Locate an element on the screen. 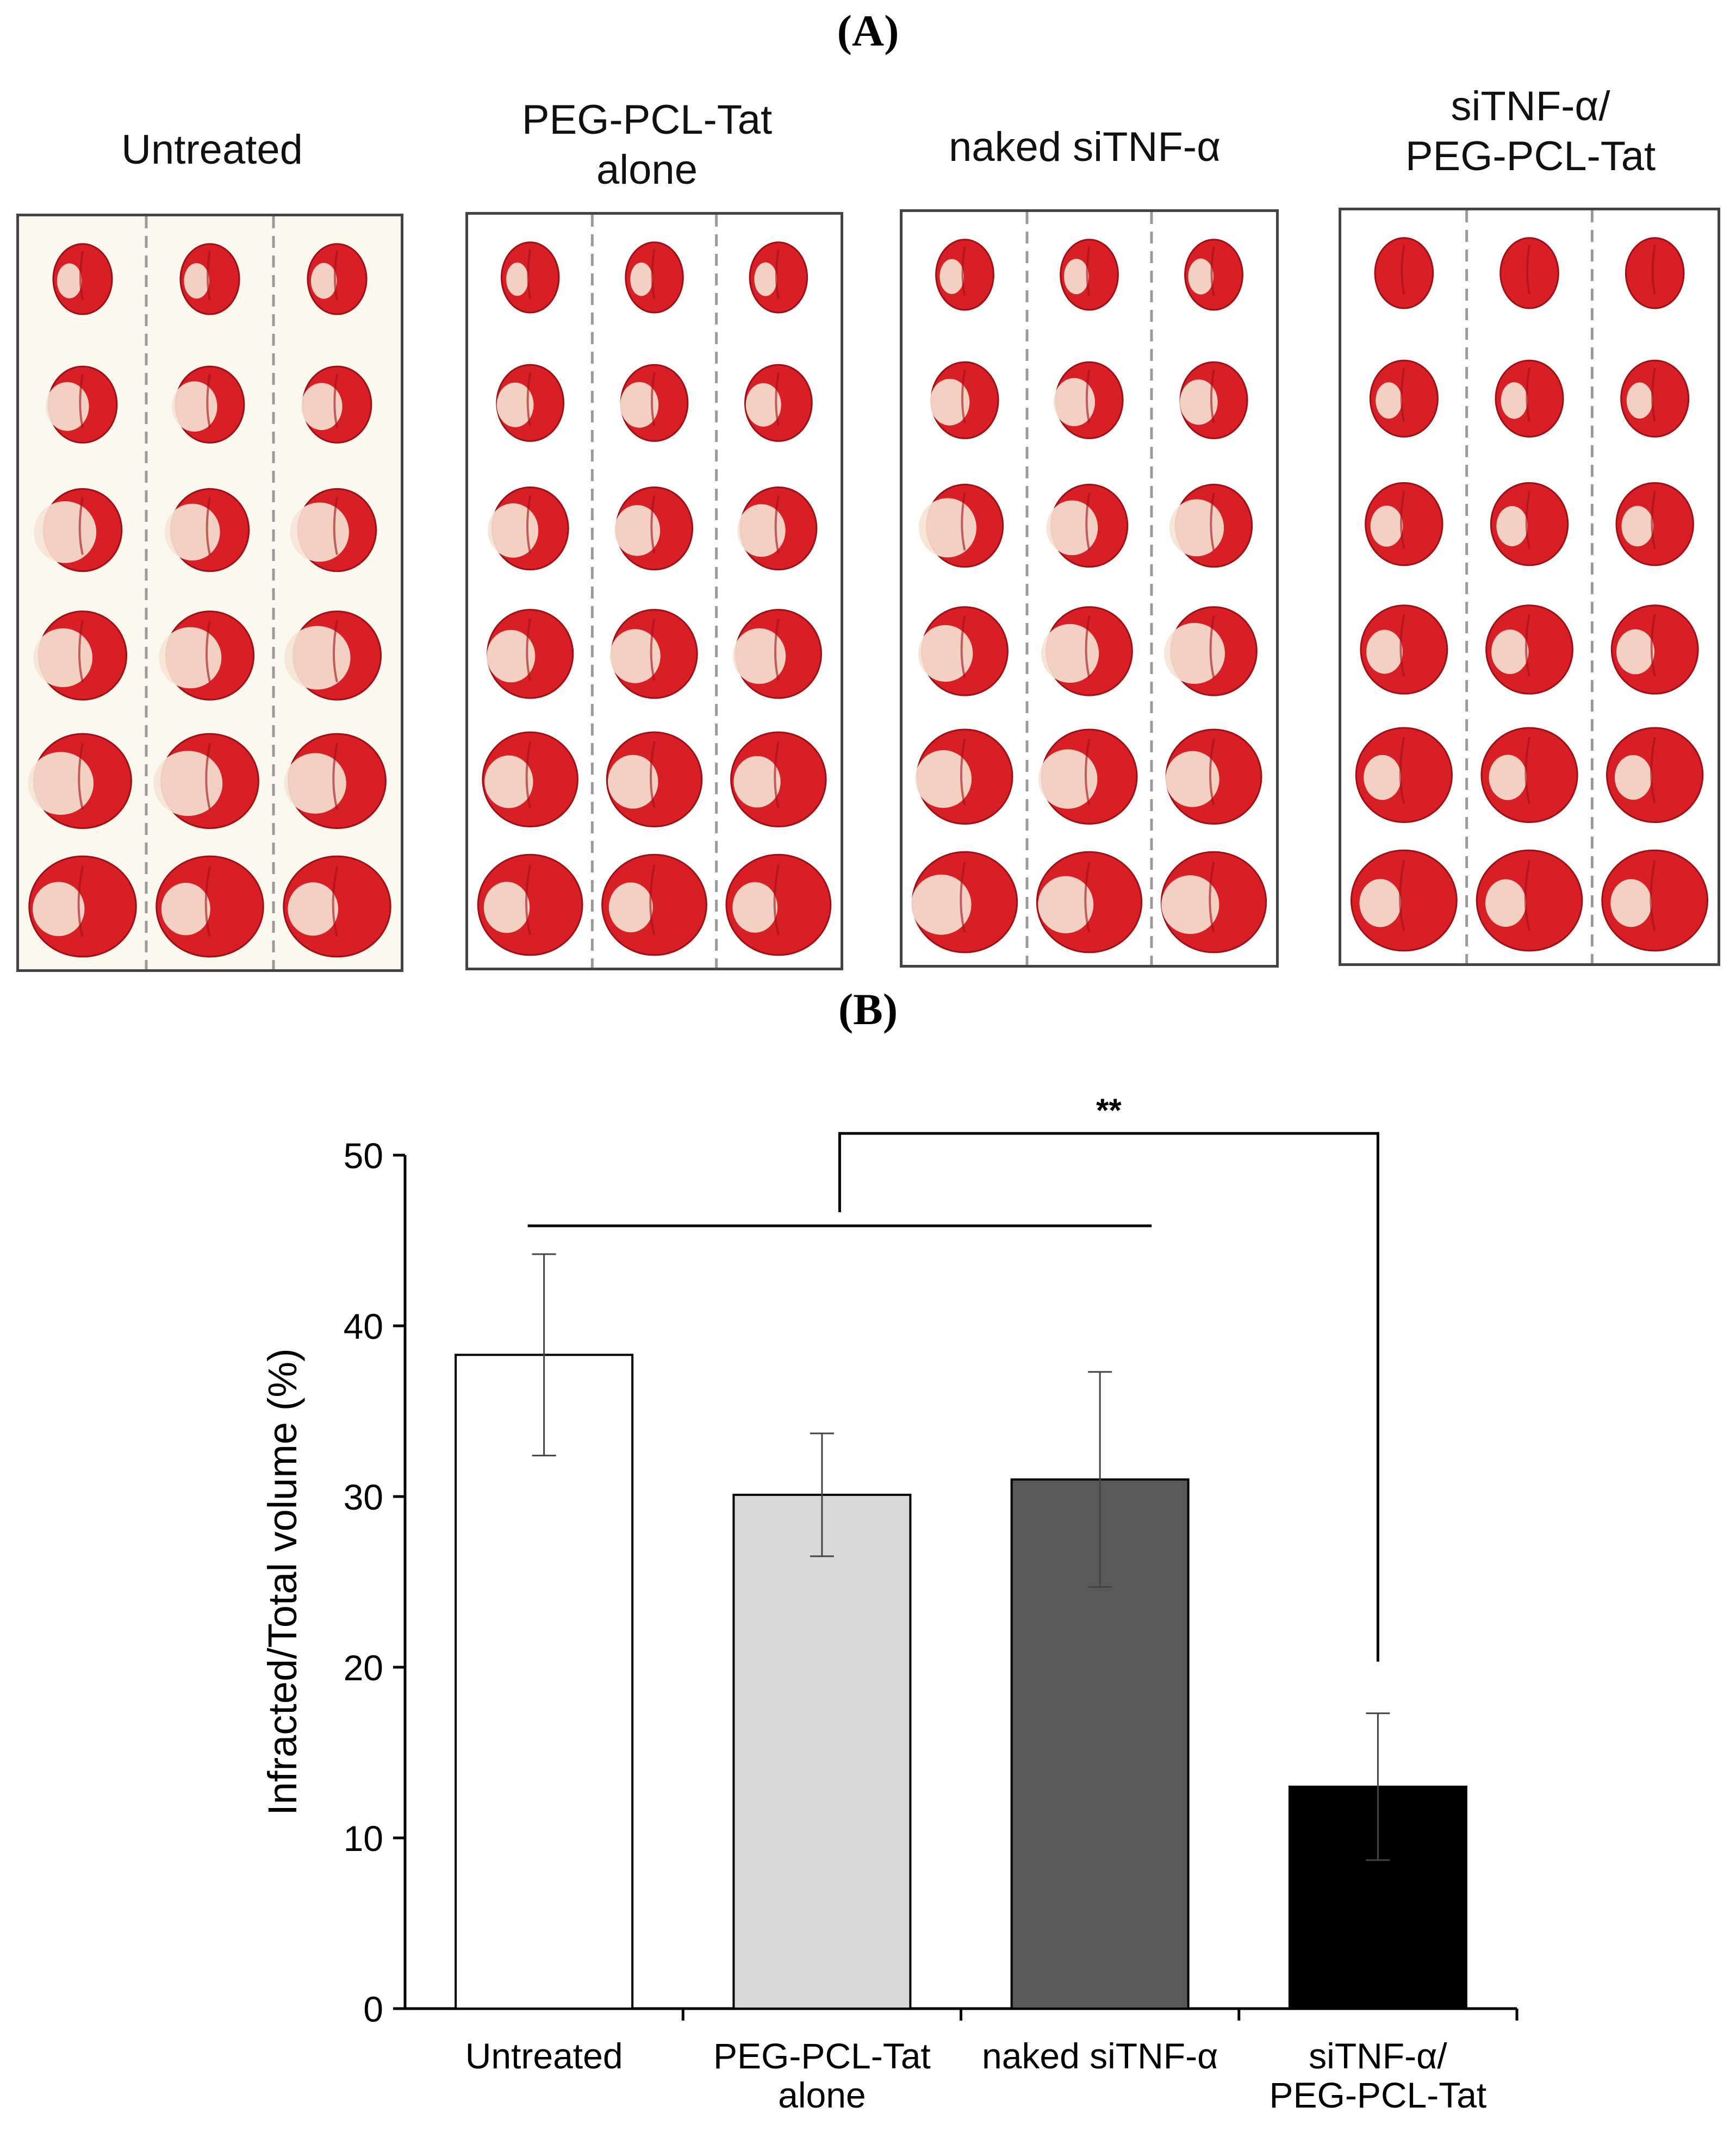 The height and width of the screenshot is (2132, 1736). x-tick-label: siTNF-α/PEG-PCL-Tat is located at coordinates (1377, 2075).